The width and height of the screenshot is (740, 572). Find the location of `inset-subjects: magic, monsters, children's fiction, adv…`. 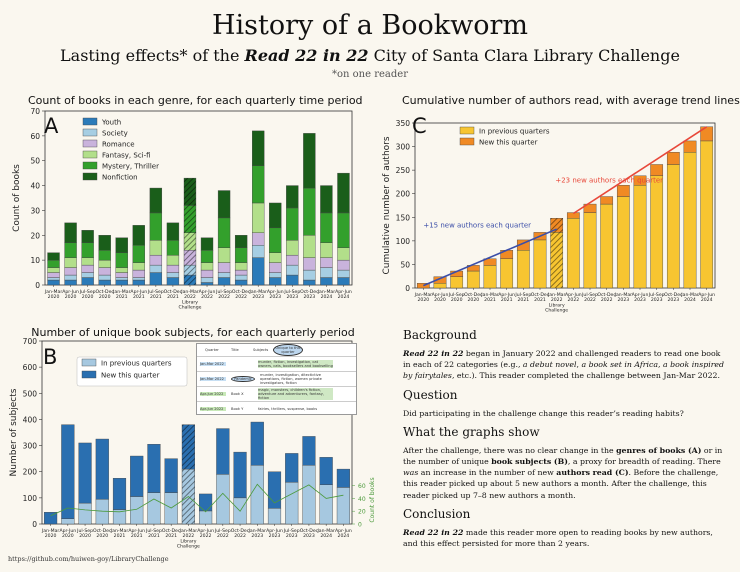

inset-subjects: magic, monsters, children's fiction, adv… is located at coordinates (295, 394).